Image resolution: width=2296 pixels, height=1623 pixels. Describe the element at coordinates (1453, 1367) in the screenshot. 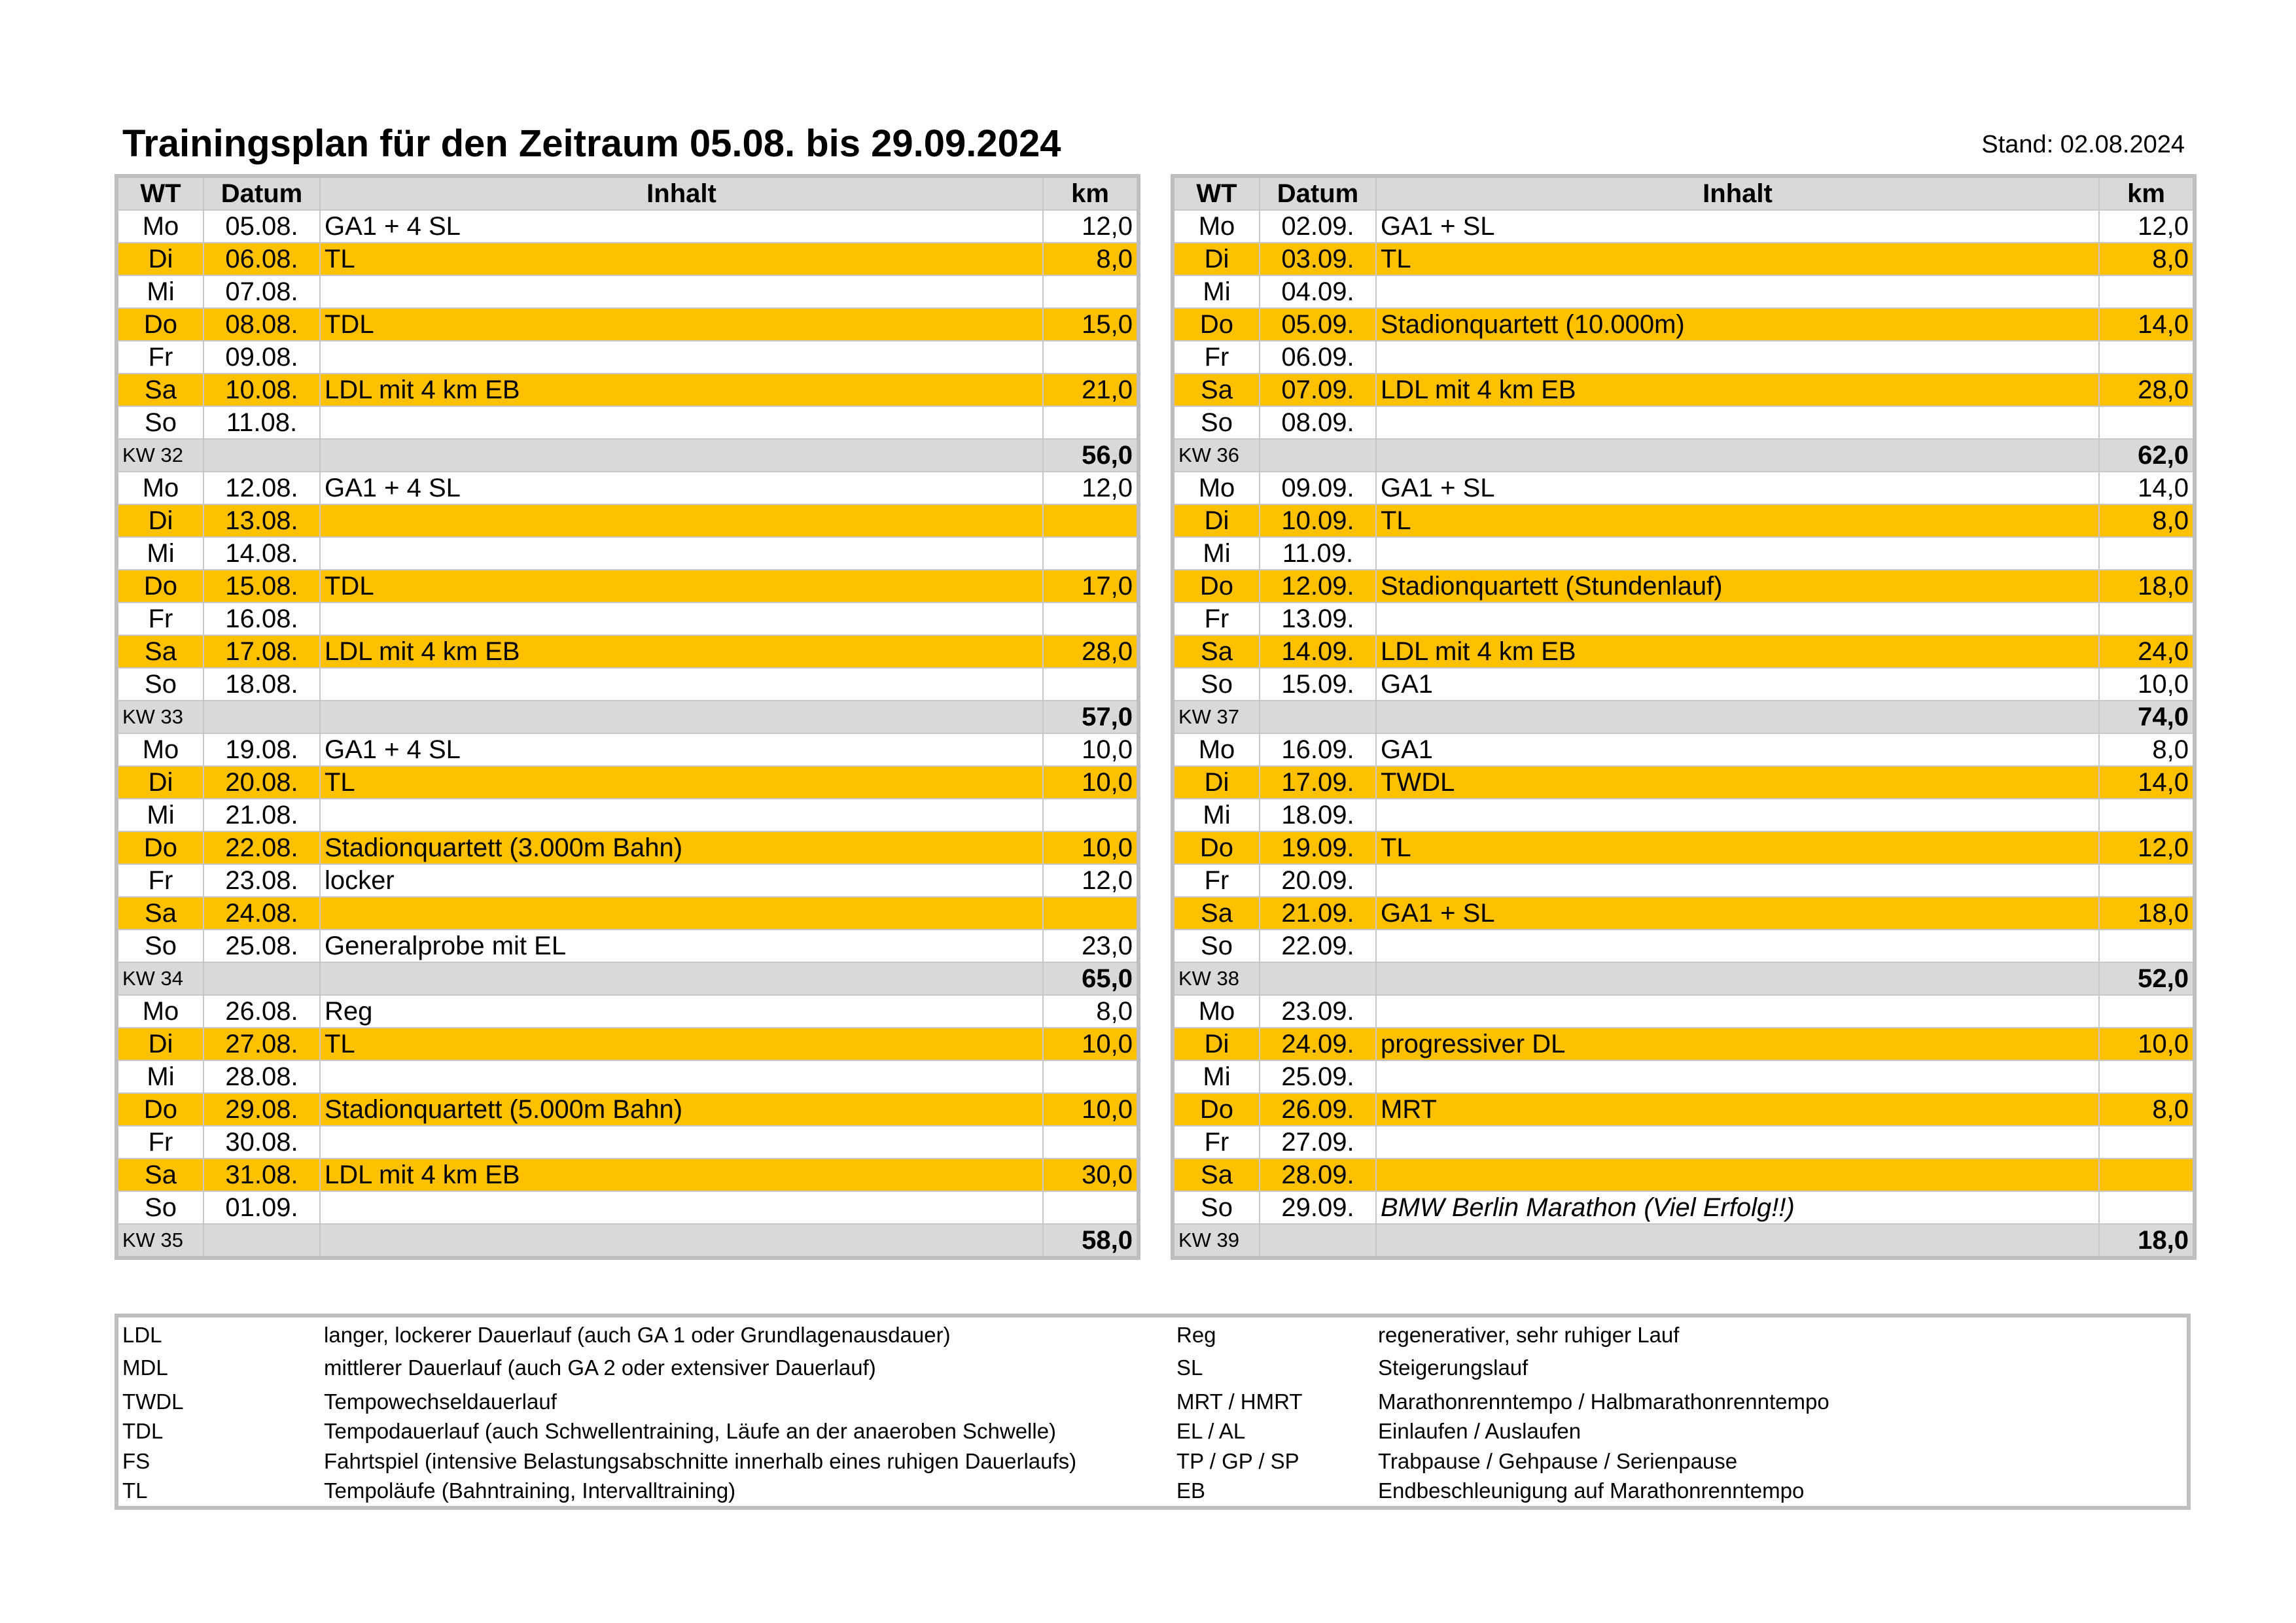

I see `legend-description: Steigerungslauf` at that location.